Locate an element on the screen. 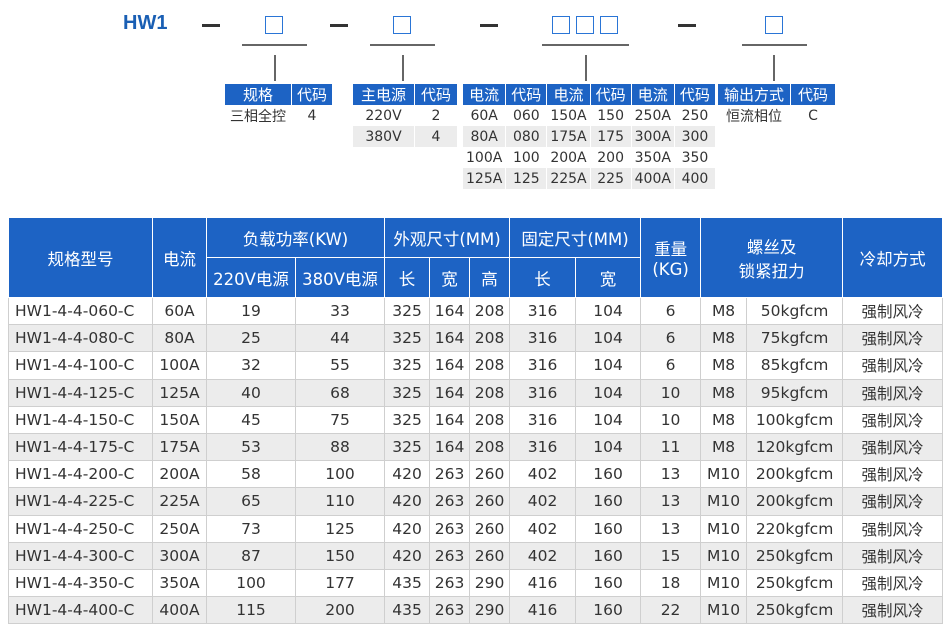 The width and height of the screenshot is (950, 643). header-220v: 220V电源 is located at coordinates (251, 277).